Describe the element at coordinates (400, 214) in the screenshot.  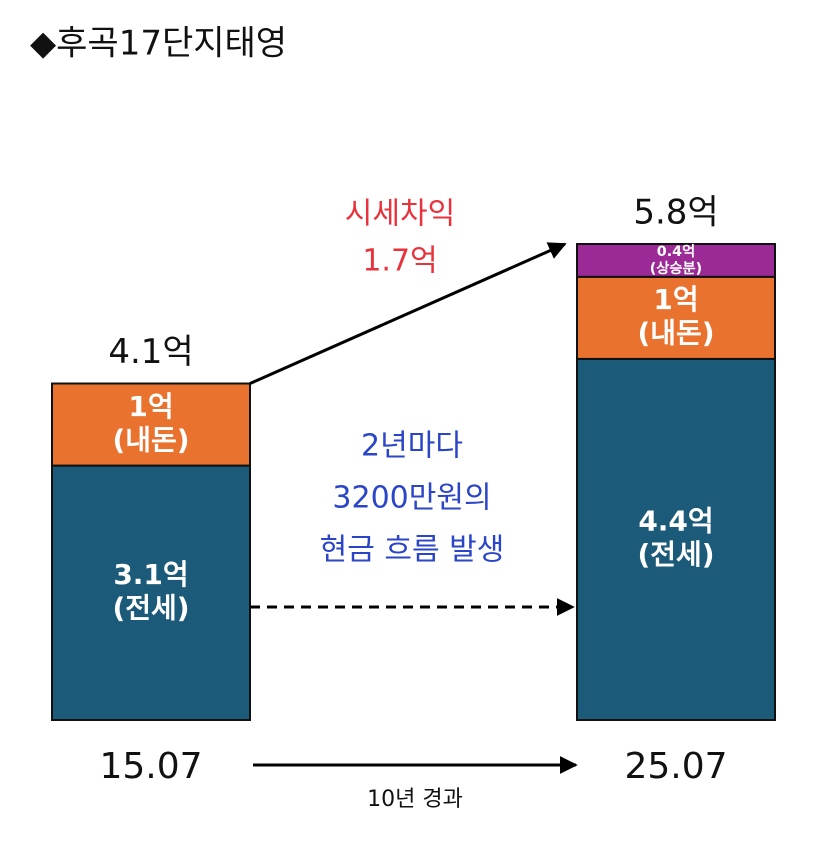
I see `gain-annotation: 시세차익` at that location.